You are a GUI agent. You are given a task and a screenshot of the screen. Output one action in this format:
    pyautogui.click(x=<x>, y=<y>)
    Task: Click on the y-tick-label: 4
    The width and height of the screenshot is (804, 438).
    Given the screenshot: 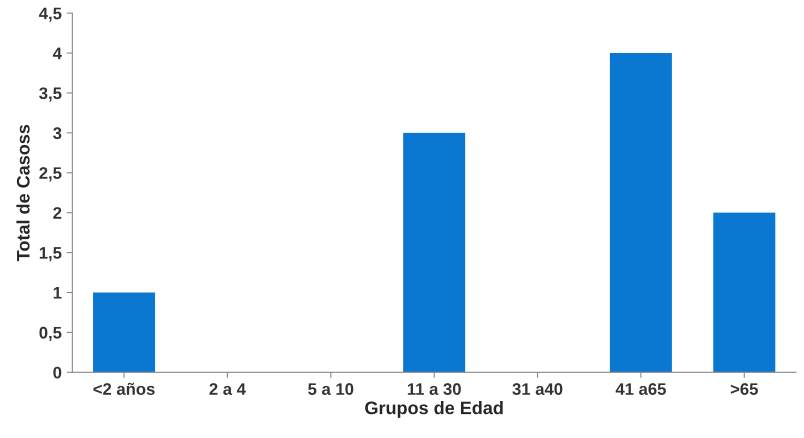 What is the action you would take?
    pyautogui.click(x=57, y=54)
    